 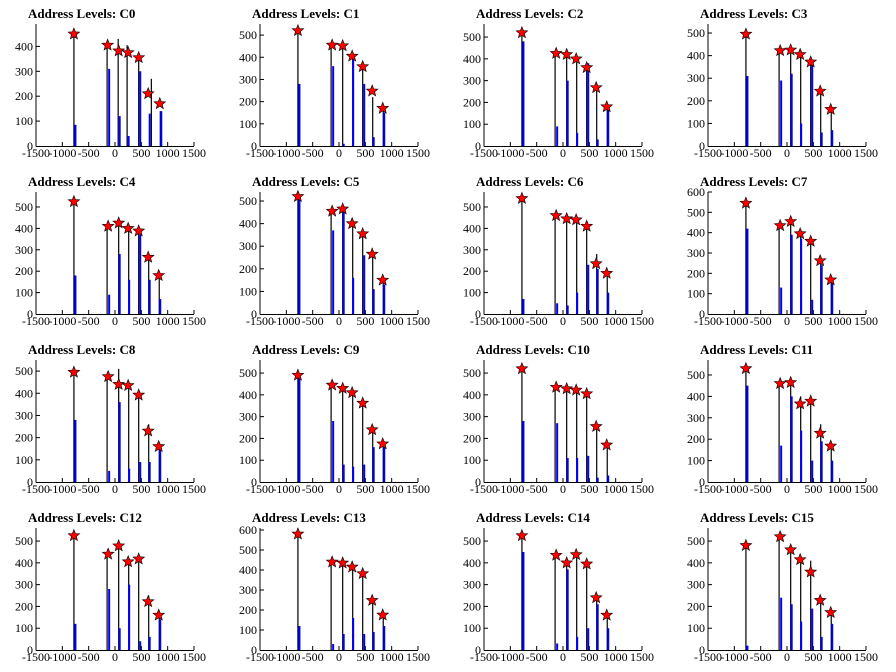 I want to click on y-tick-label: 300, so click(x=248, y=417).